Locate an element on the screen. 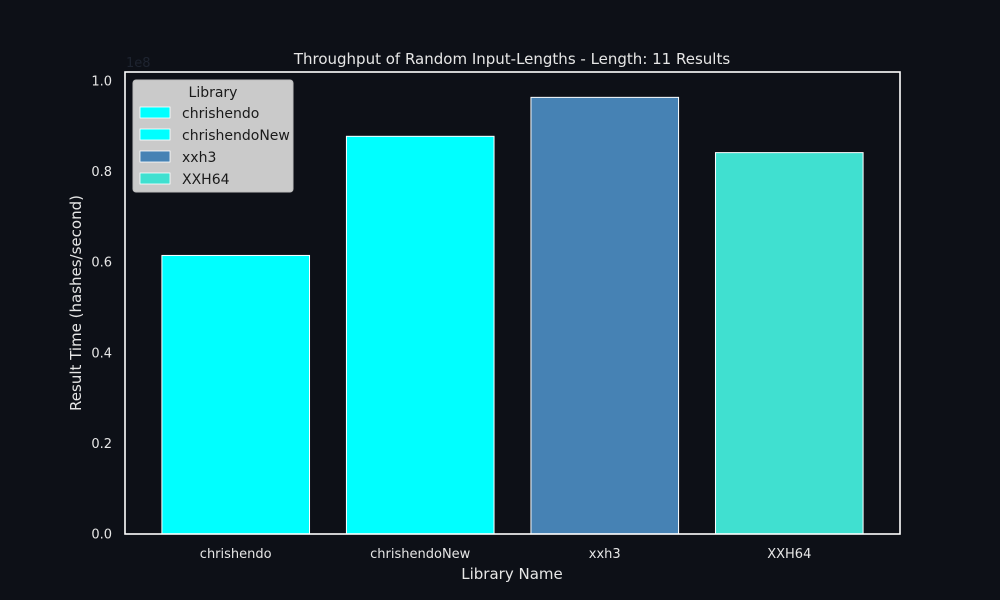 The width and height of the screenshot is (1000, 600). legend-title: Library is located at coordinates (213, 93).